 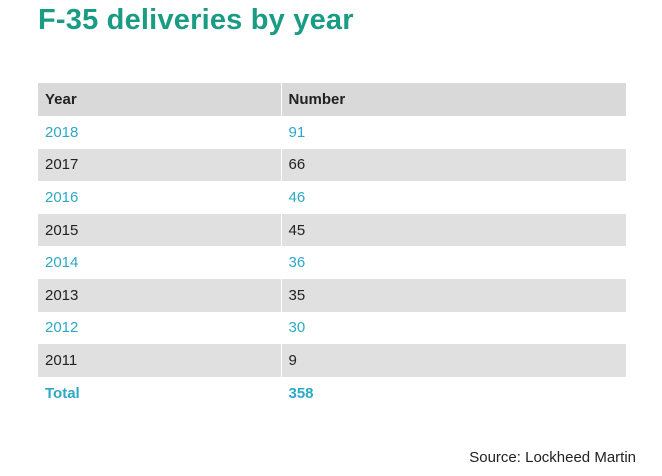 I want to click on table-row: 2017 66, so click(x=332, y=165).